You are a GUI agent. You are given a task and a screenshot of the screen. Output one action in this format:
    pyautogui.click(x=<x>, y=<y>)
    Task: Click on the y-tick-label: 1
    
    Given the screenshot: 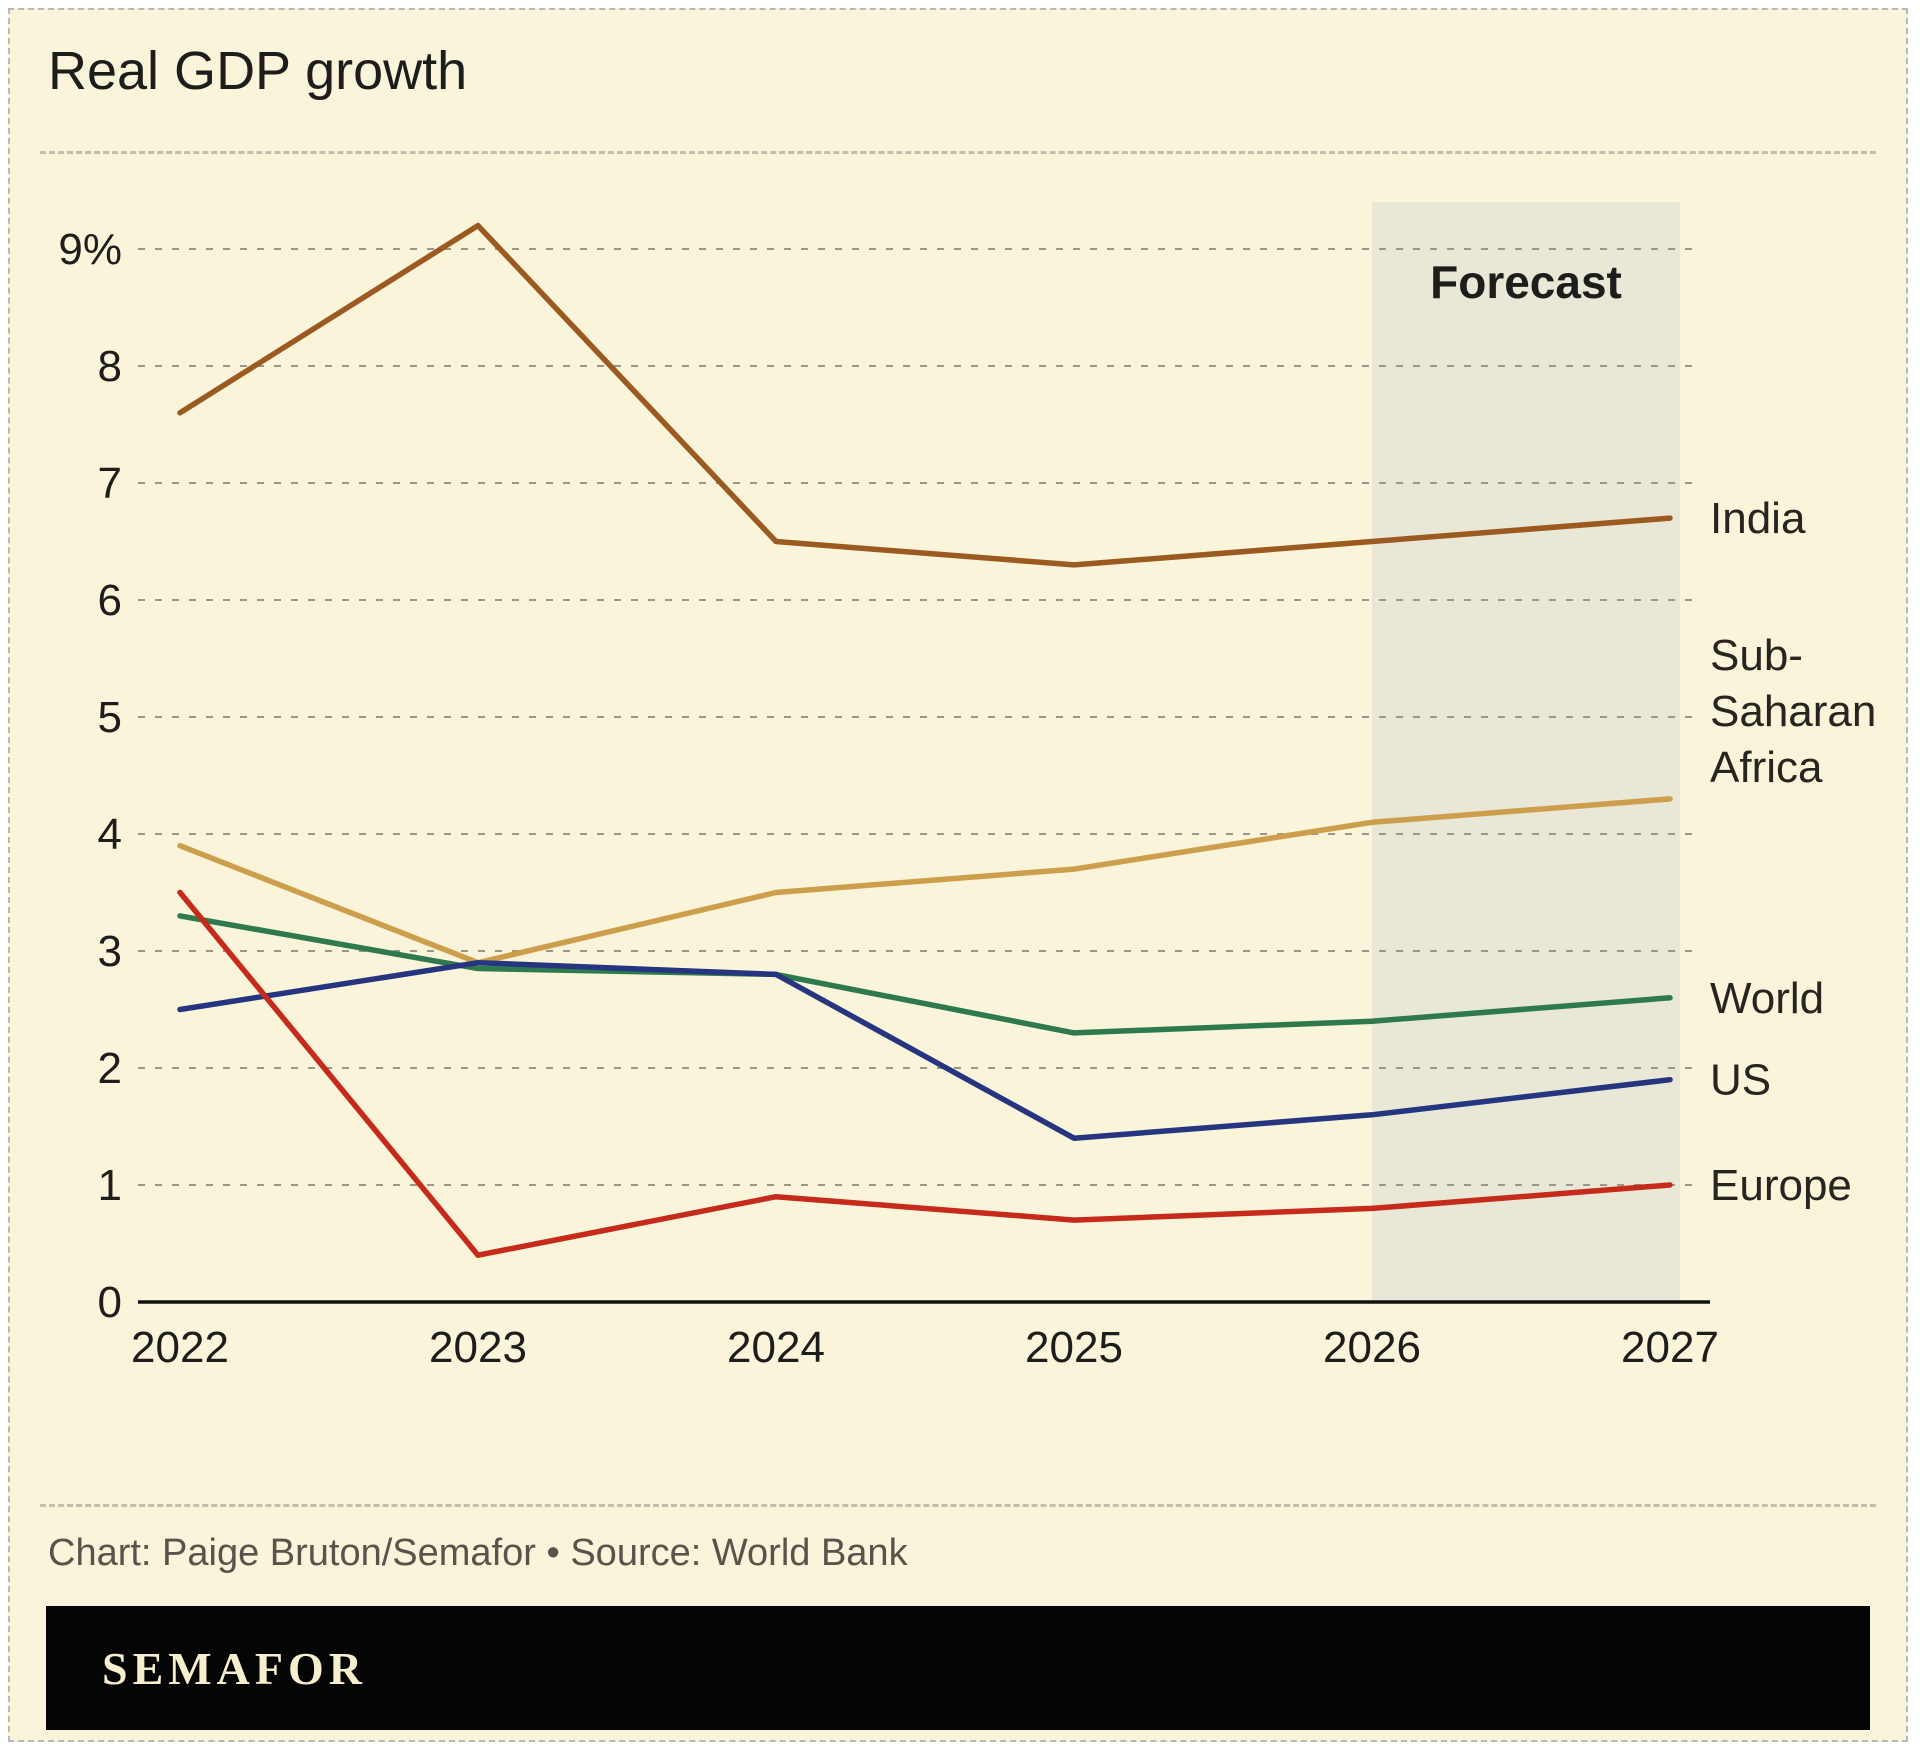 What is the action you would take?
    pyautogui.click(x=110, y=1185)
    